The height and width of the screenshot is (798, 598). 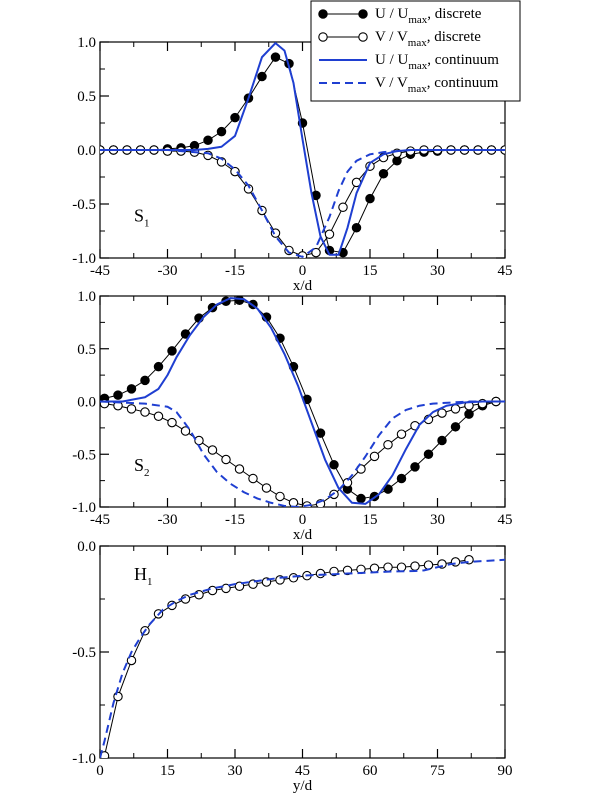 I want to click on legend-entry-1-tail: , discrete, so click(x=454, y=14).